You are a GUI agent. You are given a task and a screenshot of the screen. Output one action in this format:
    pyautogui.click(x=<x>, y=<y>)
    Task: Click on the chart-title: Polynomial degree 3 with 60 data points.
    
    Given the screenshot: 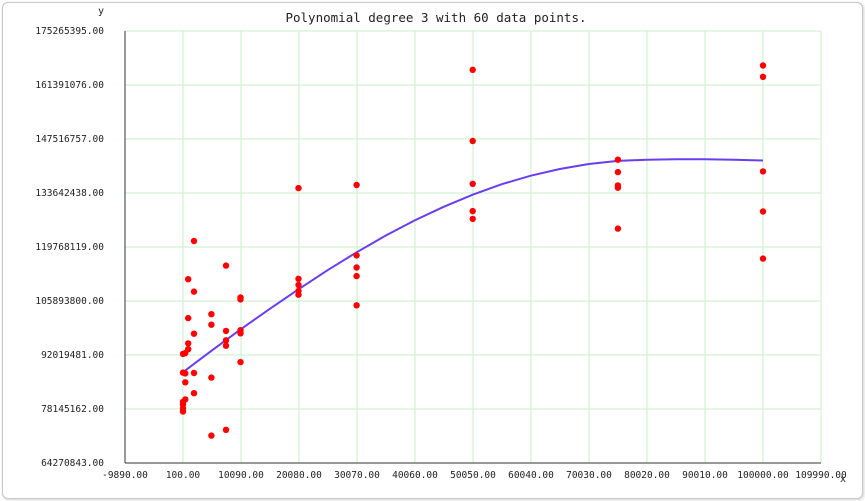 What is the action you would take?
    pyautogui.click(x=435, y=17)
    